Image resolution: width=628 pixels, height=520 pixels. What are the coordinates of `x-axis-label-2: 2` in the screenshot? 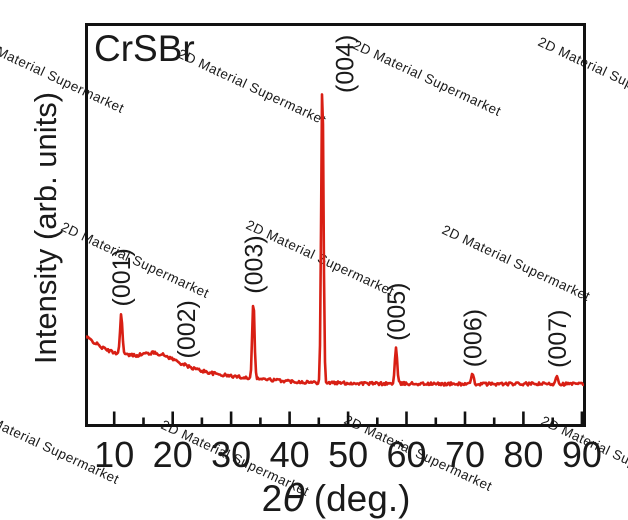 It's located at (272, 498).